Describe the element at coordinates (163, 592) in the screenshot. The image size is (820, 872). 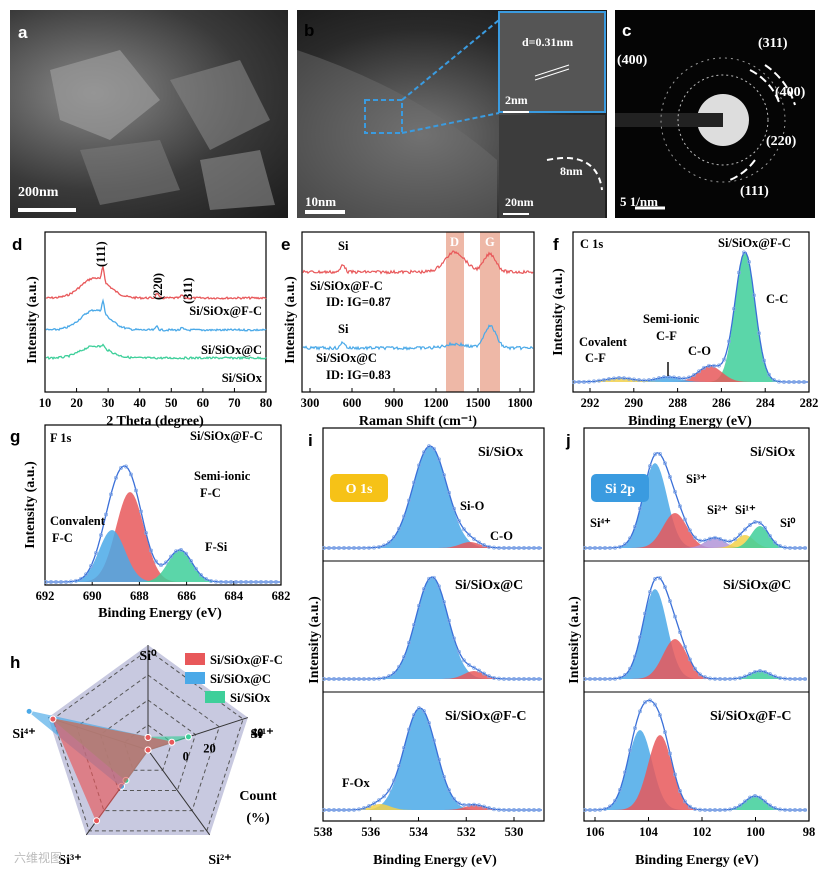
I see `f1s-xticks: 692 690 688 686 684 682` at that location.